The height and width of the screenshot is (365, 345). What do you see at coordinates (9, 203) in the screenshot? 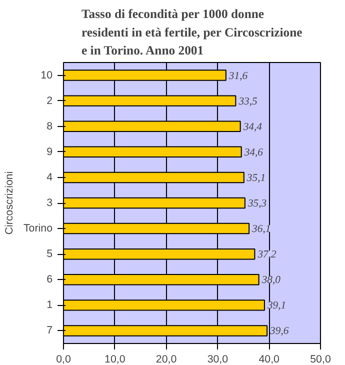
I see `y-axis-title: Circoscrizioni` at bounding box center [9, 203].